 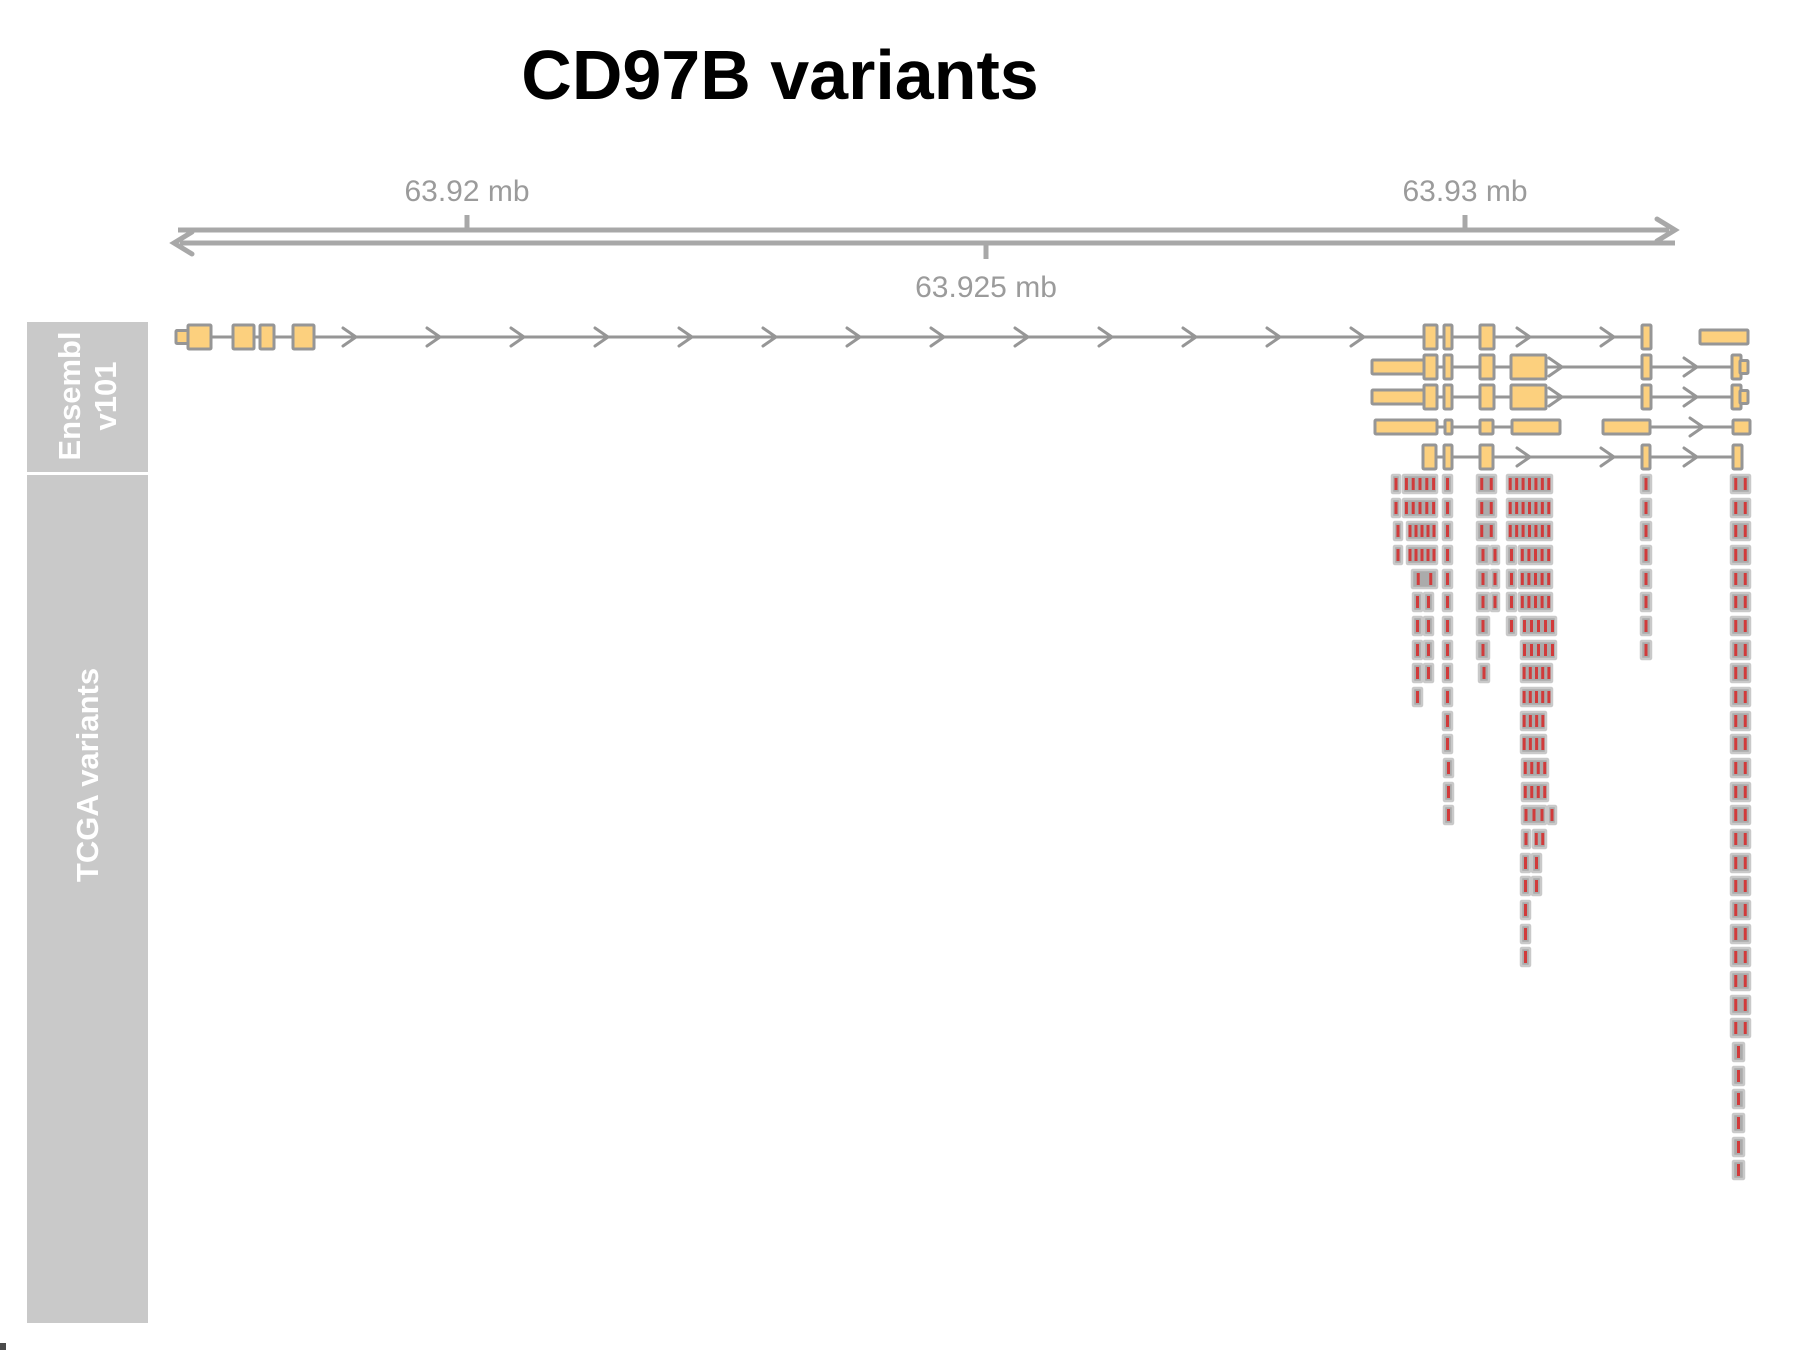 I want to click on variant-track-label: TCGA variants, so click(x=87, y=775).